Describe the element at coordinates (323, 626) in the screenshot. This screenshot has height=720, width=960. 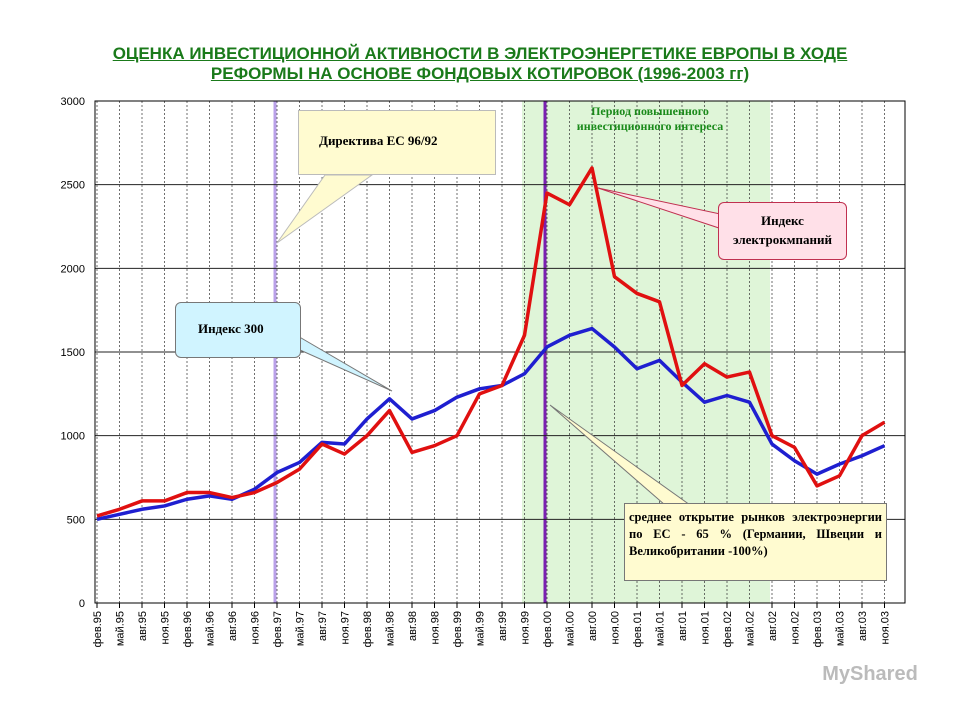
I see `x-tick-label: авг.97` at that location.